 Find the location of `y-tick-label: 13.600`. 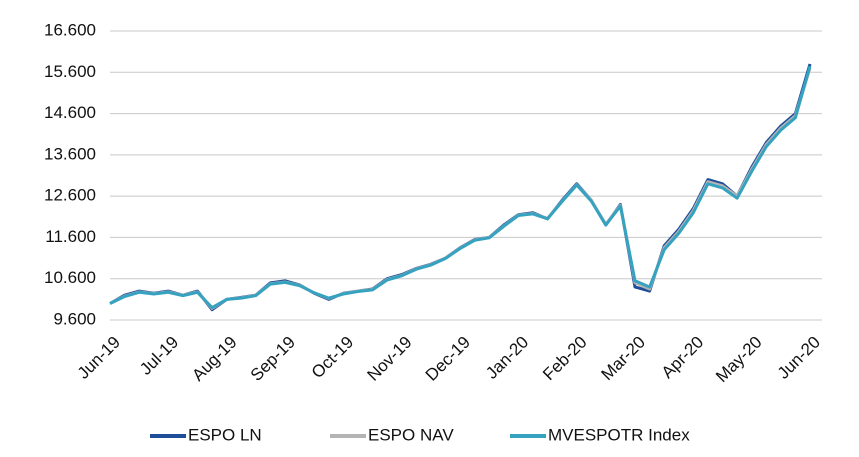

y-tick-label: 13.600 is located at coordinates (70, 153).